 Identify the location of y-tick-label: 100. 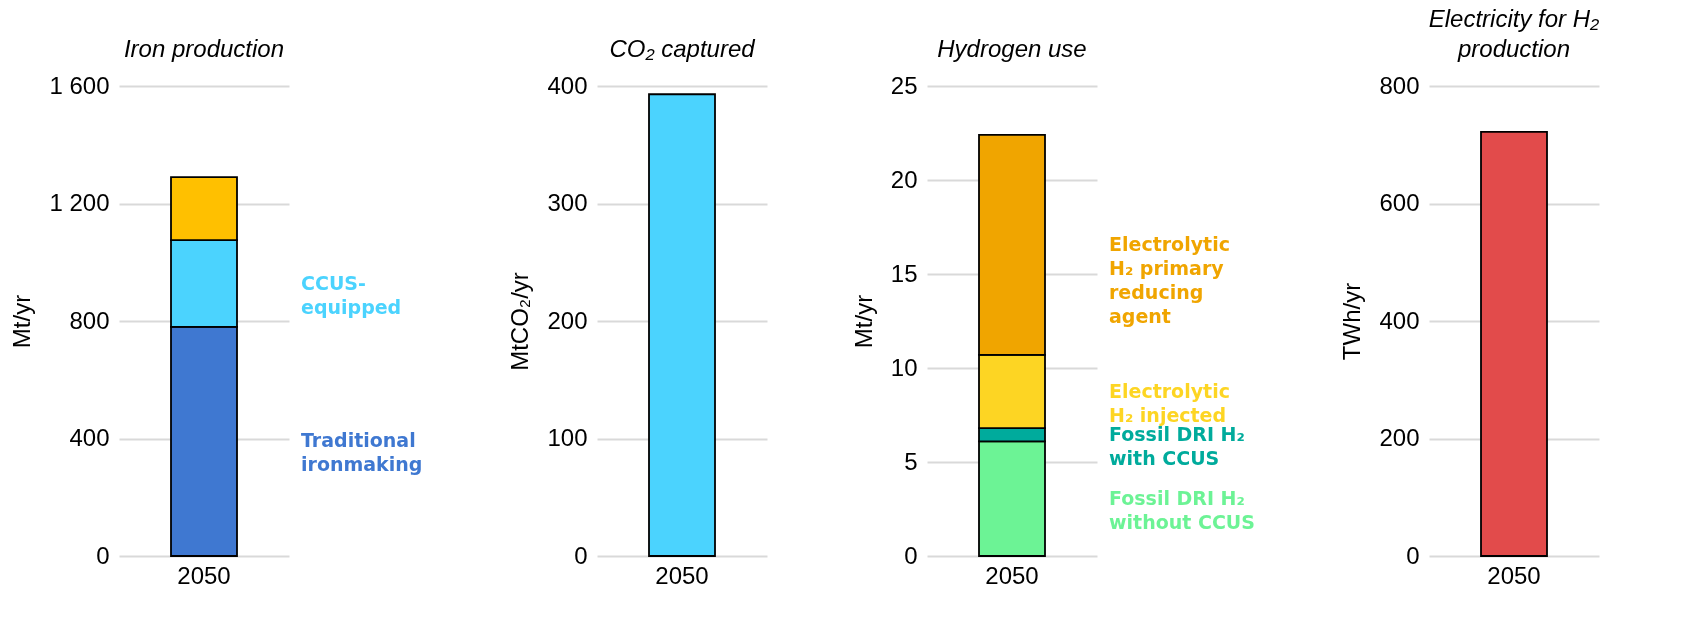
(567, 437).